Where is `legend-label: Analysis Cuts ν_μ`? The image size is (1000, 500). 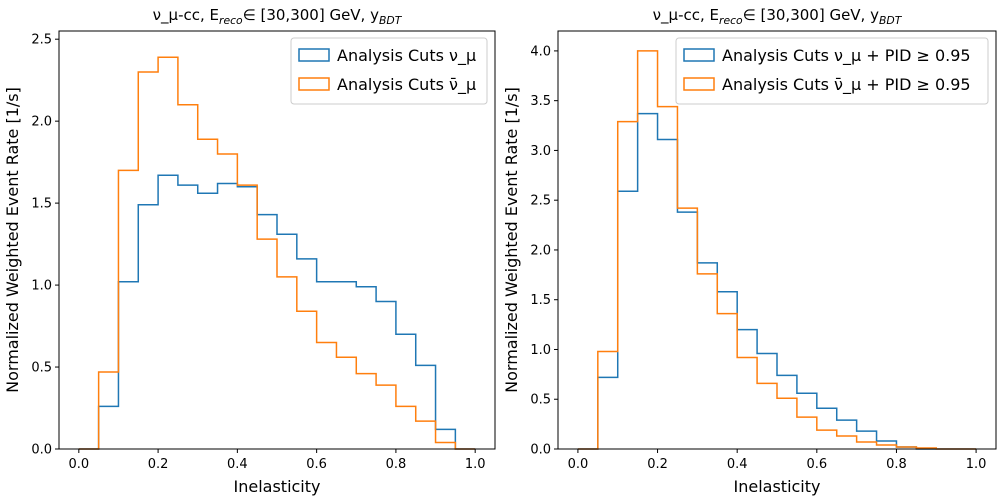
legend-label: Analysis Cuts ν_μ is located at coordinates (406, 56).